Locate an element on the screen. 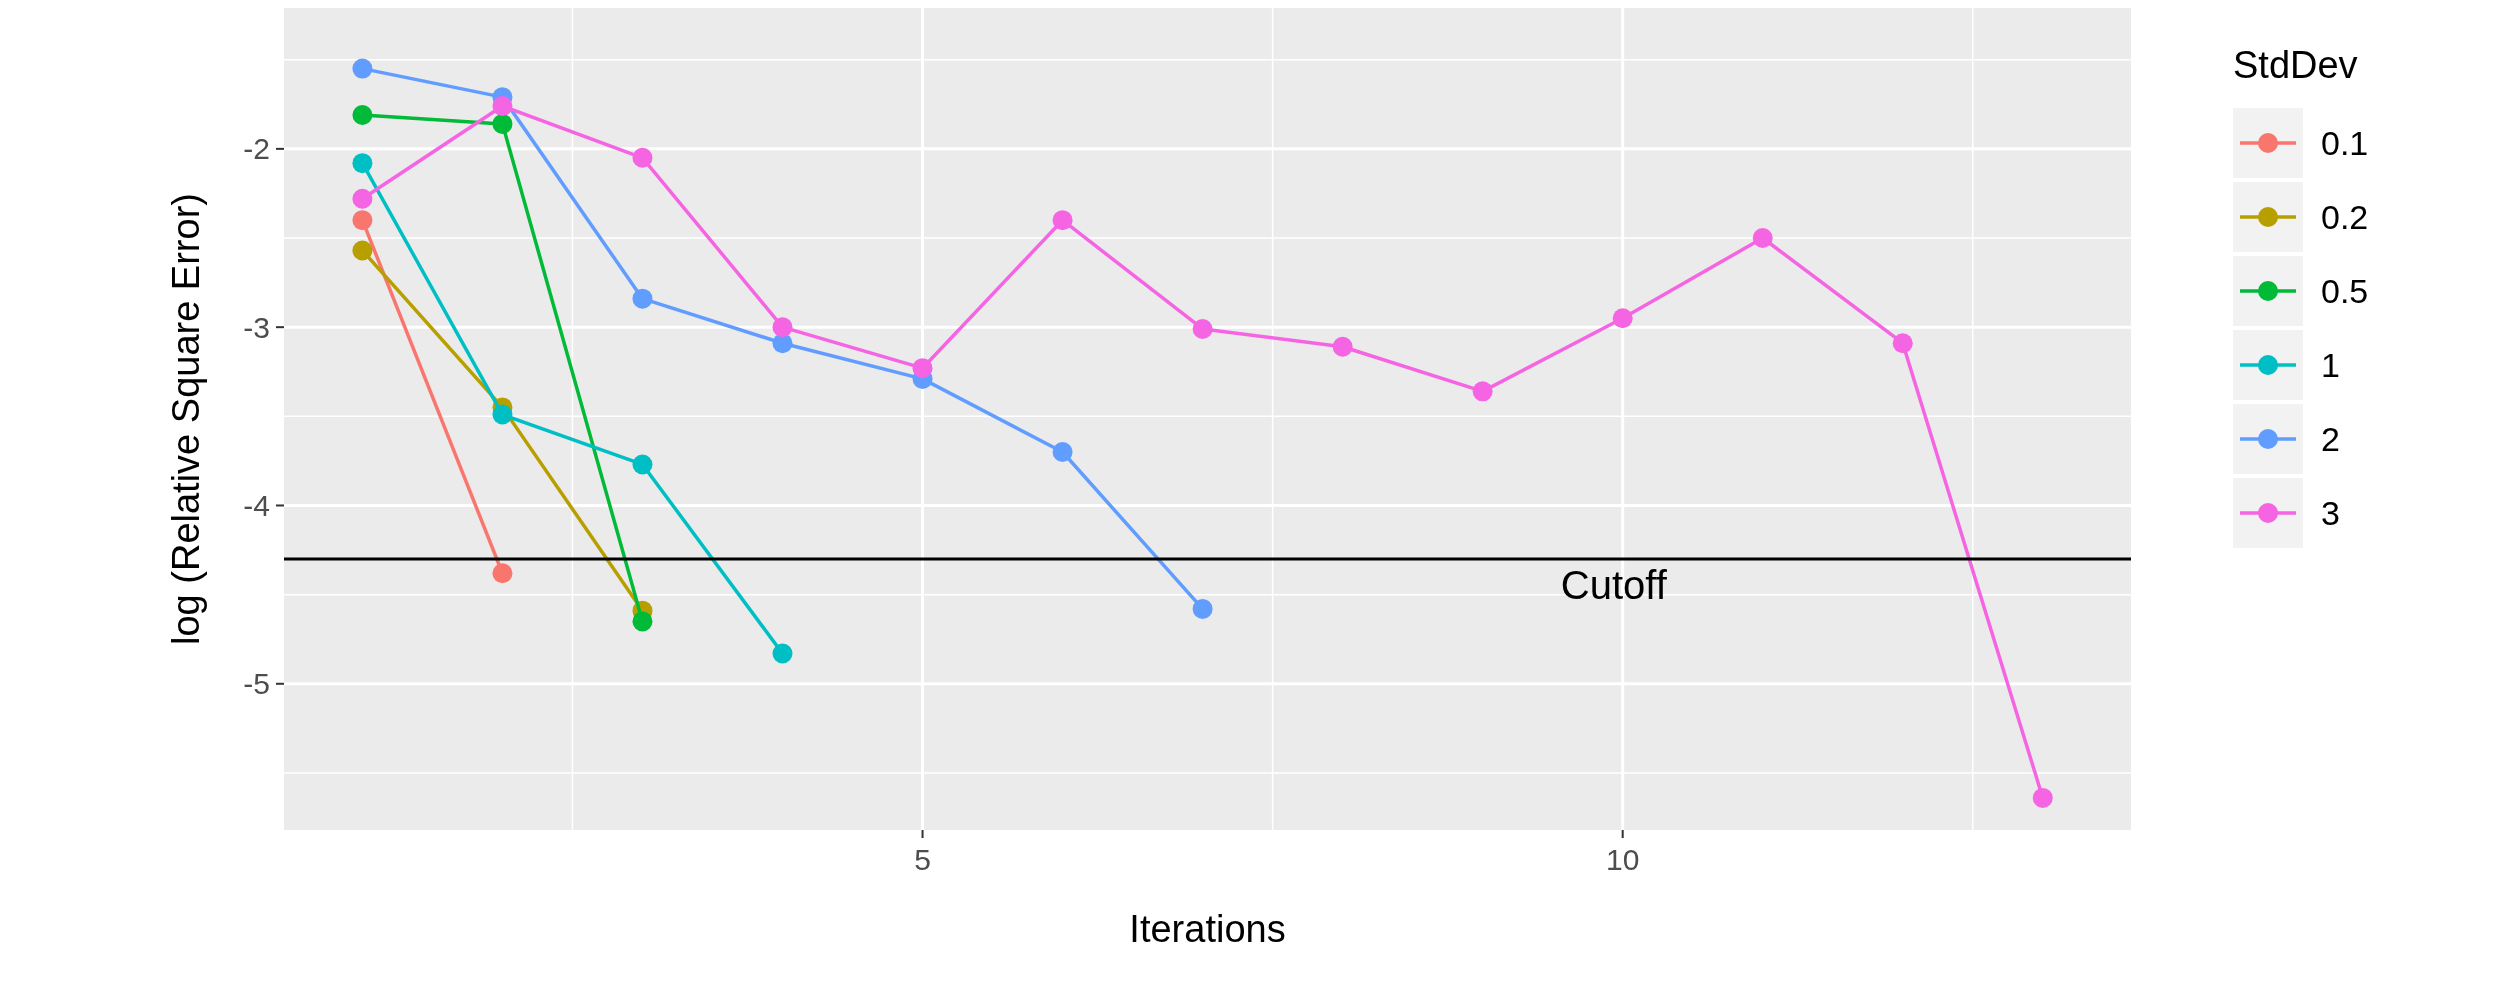 Image resolution: width=2518 pixels, height=982 pixels. legend-label: 1 is located at coordinates (2330, 364).